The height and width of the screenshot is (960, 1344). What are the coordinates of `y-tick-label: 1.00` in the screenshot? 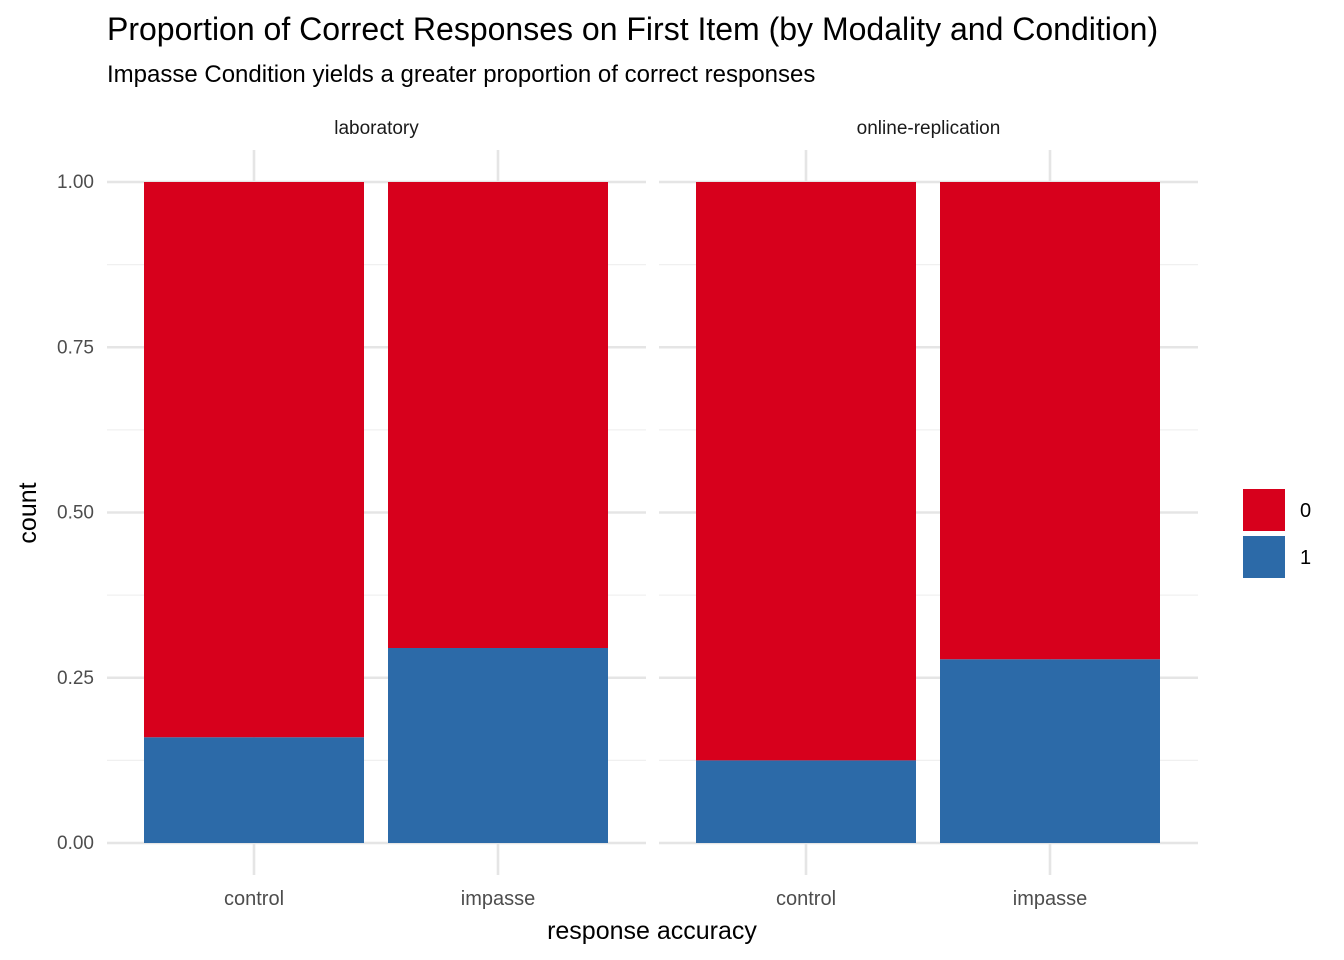 It's located at (75, 182).